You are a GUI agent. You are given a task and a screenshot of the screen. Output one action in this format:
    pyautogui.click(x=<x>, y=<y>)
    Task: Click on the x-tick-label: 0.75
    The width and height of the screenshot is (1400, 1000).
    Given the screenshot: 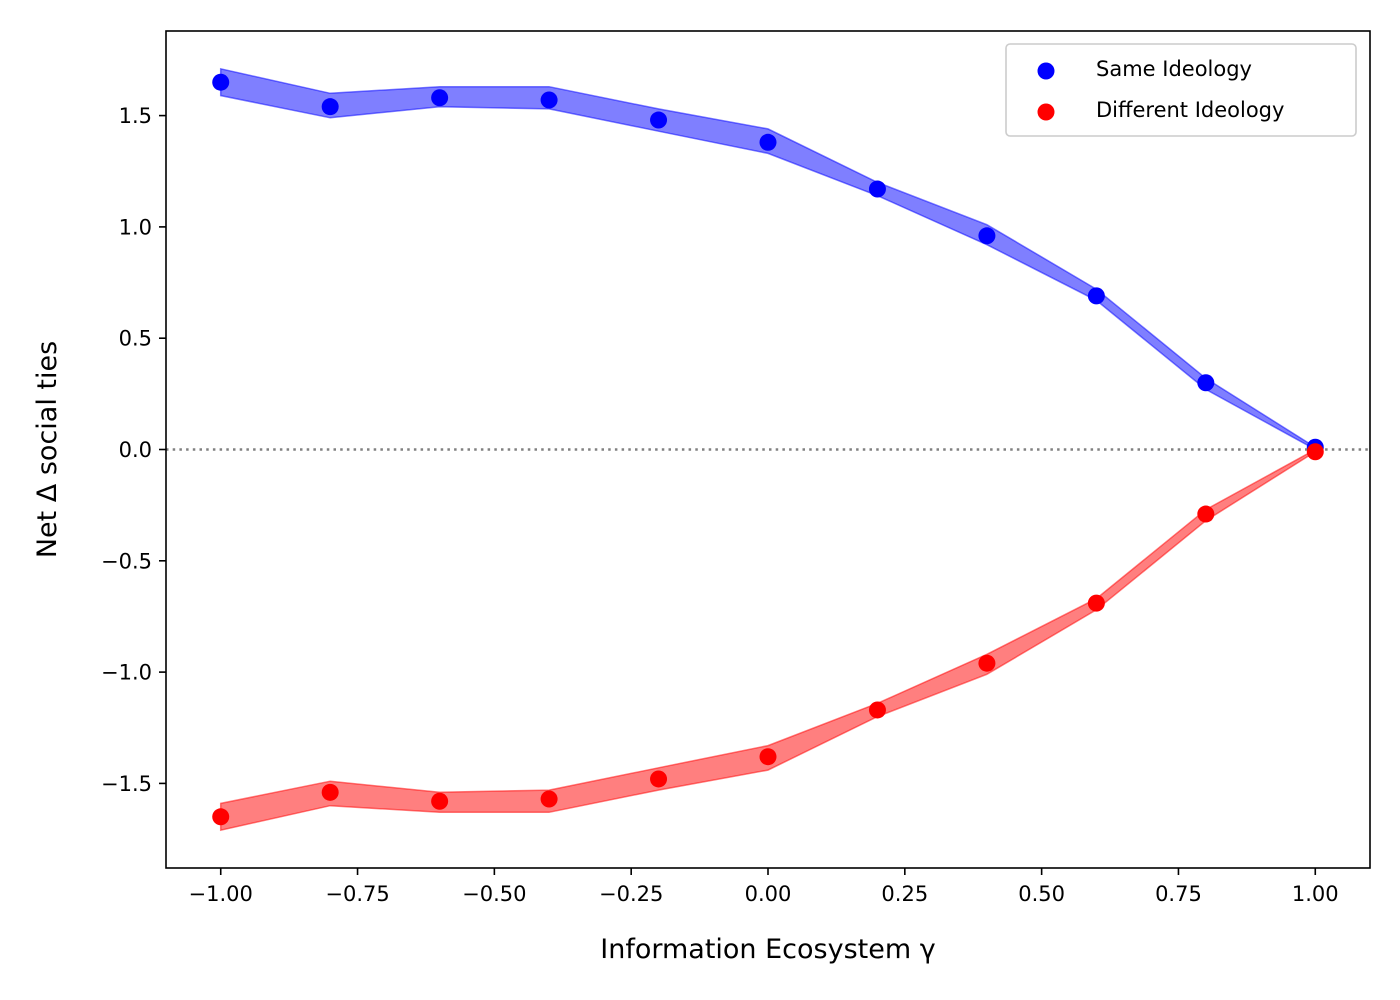 What is the action you would take?
    pyautogui.click(x=1178, y=894)
    